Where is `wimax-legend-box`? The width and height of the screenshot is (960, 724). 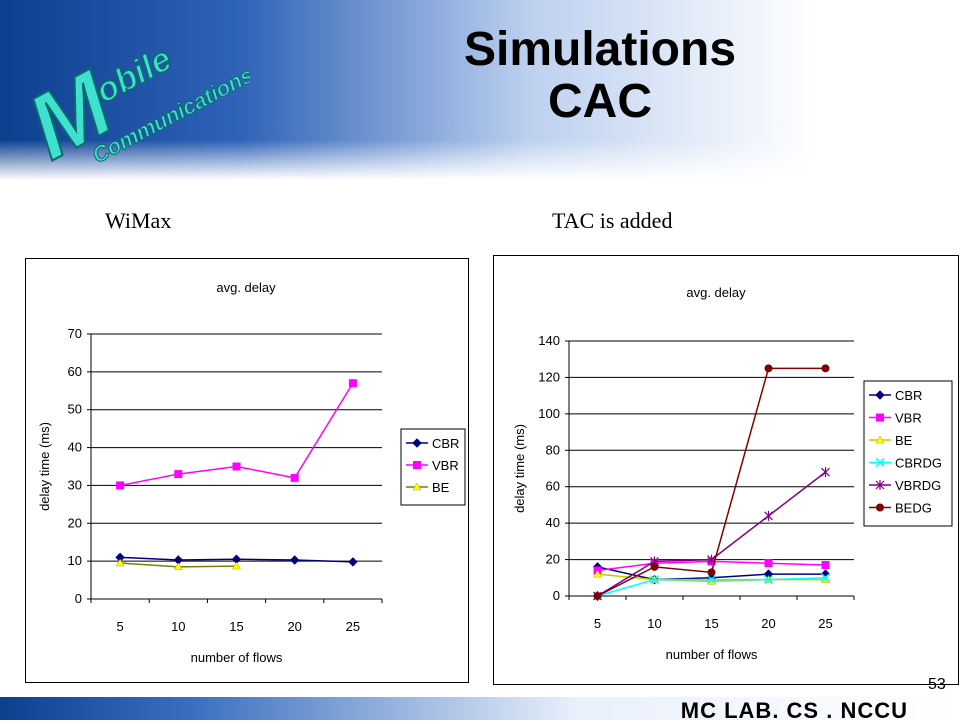
wimax-legend-box is located at coordinates (433, 467).